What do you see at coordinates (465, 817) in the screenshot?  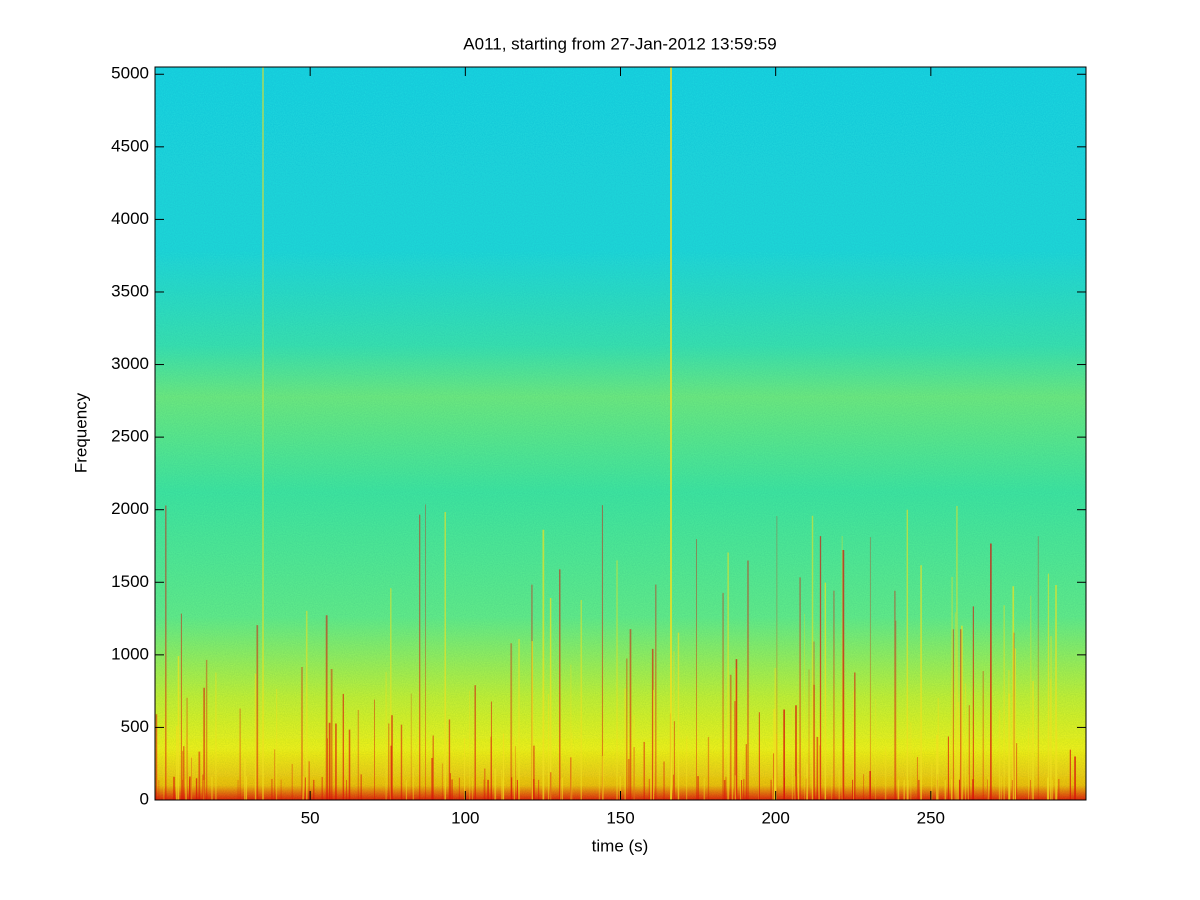 I see `x-tick-label: 100` at bounding box center [465, 817].